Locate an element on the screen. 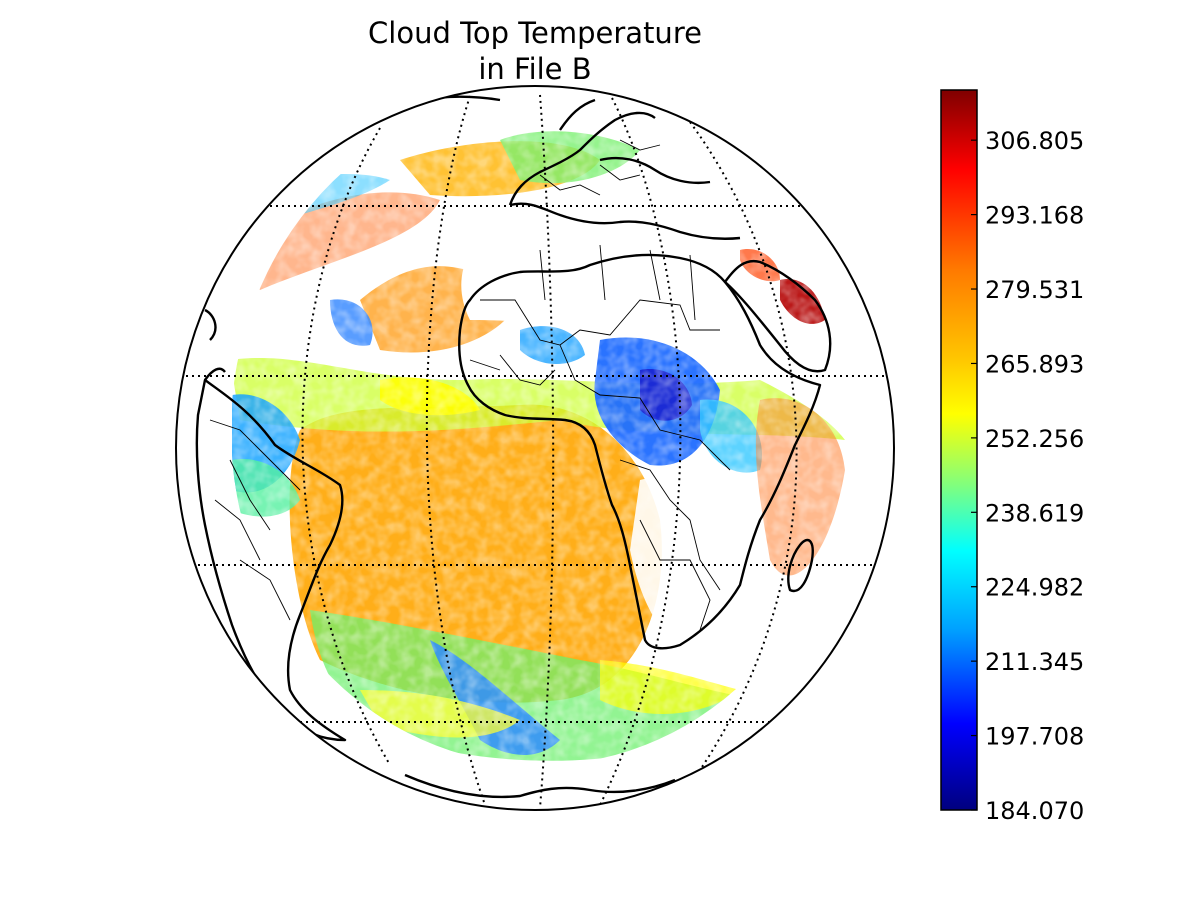 This screenshot has width=1200, height=900. colorbar-tick-label: 306.805 is located at coordinates (1034, 141).